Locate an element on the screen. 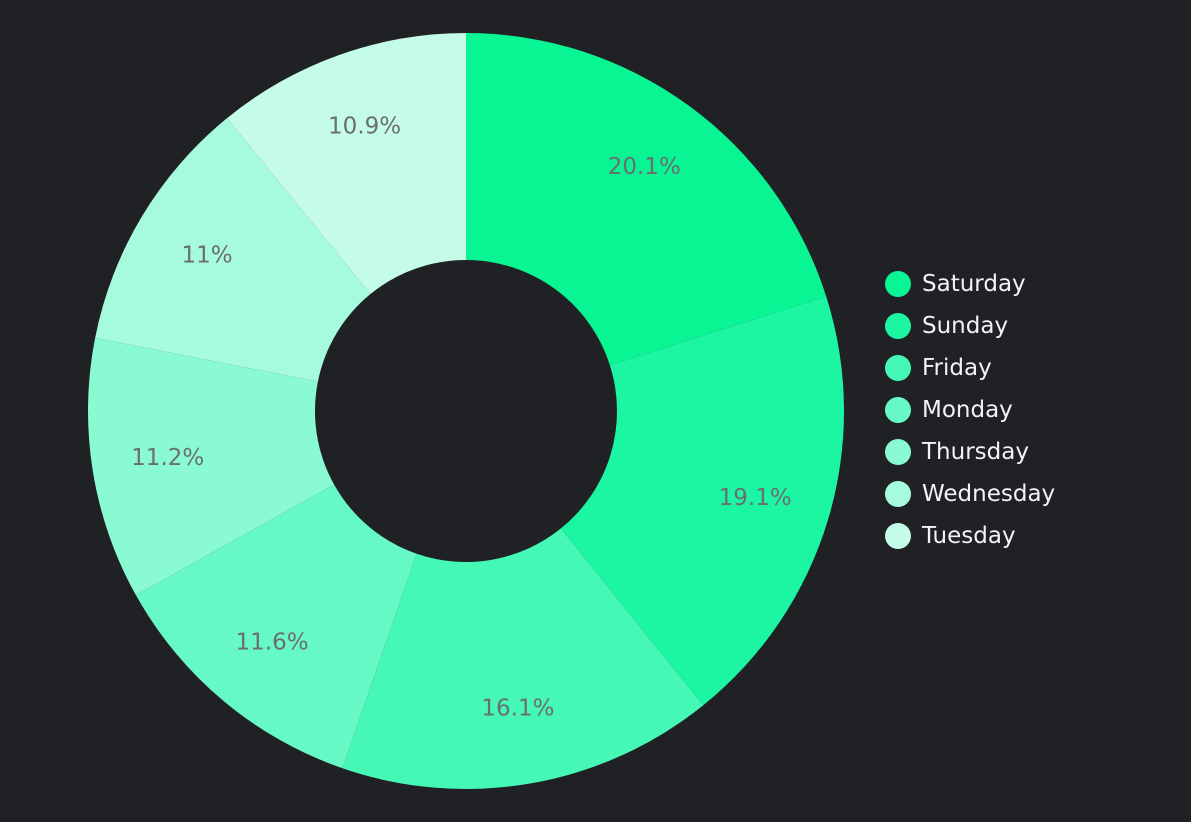 The image size is (1191, 822). legend-label-wednesday: Wednesday is located at coordinates (989, 494).